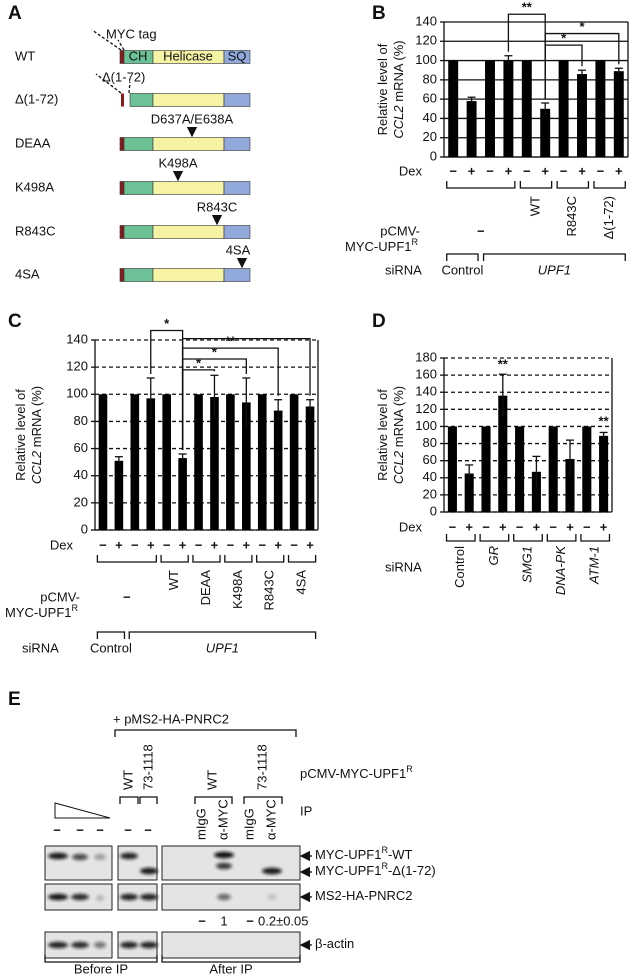 This screenshot has width=640, height=977. What do you see at coordinates (426, 40) in the screenshot?
I see `y-tick-label: 120` at bounding box center [426, 40].